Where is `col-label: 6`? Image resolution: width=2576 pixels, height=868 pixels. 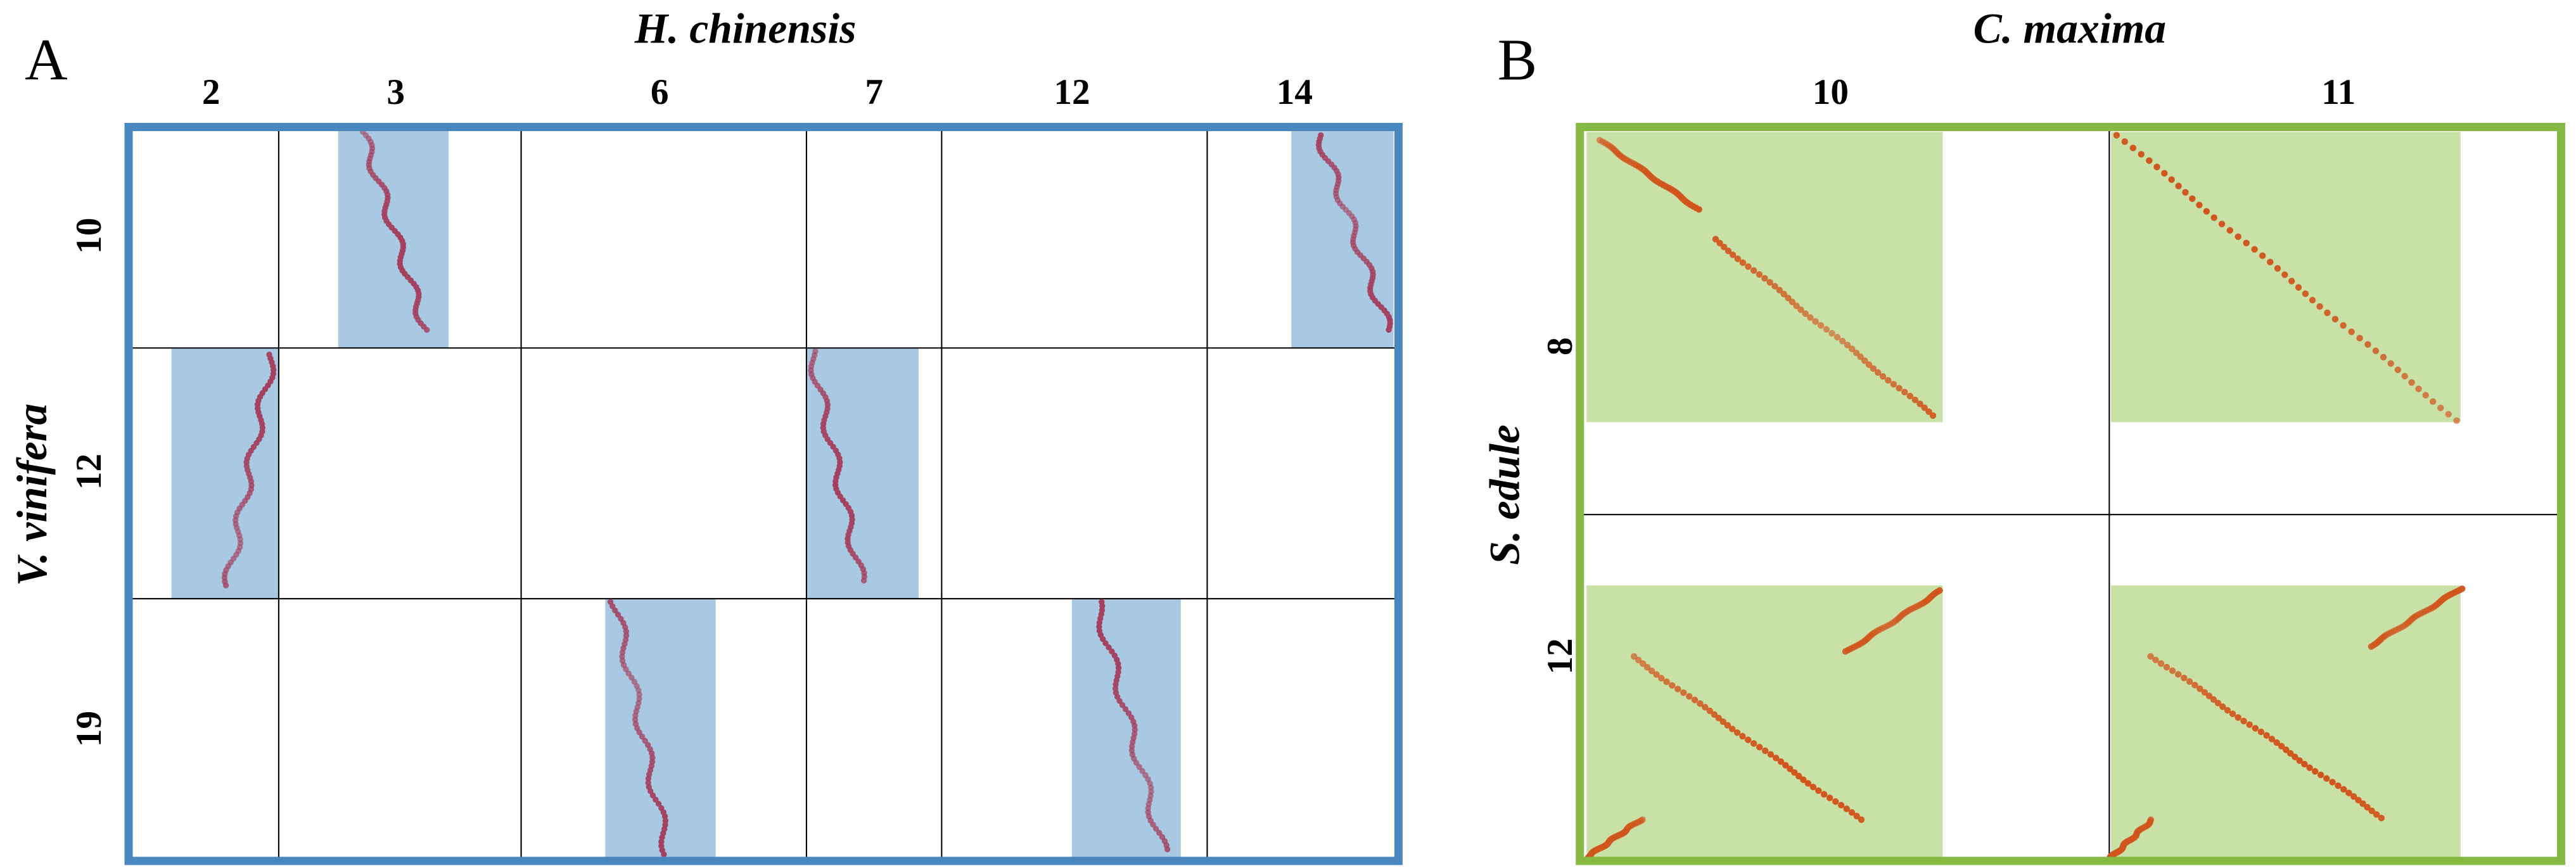 col-label: 6 is located at coordinates (660, 92).